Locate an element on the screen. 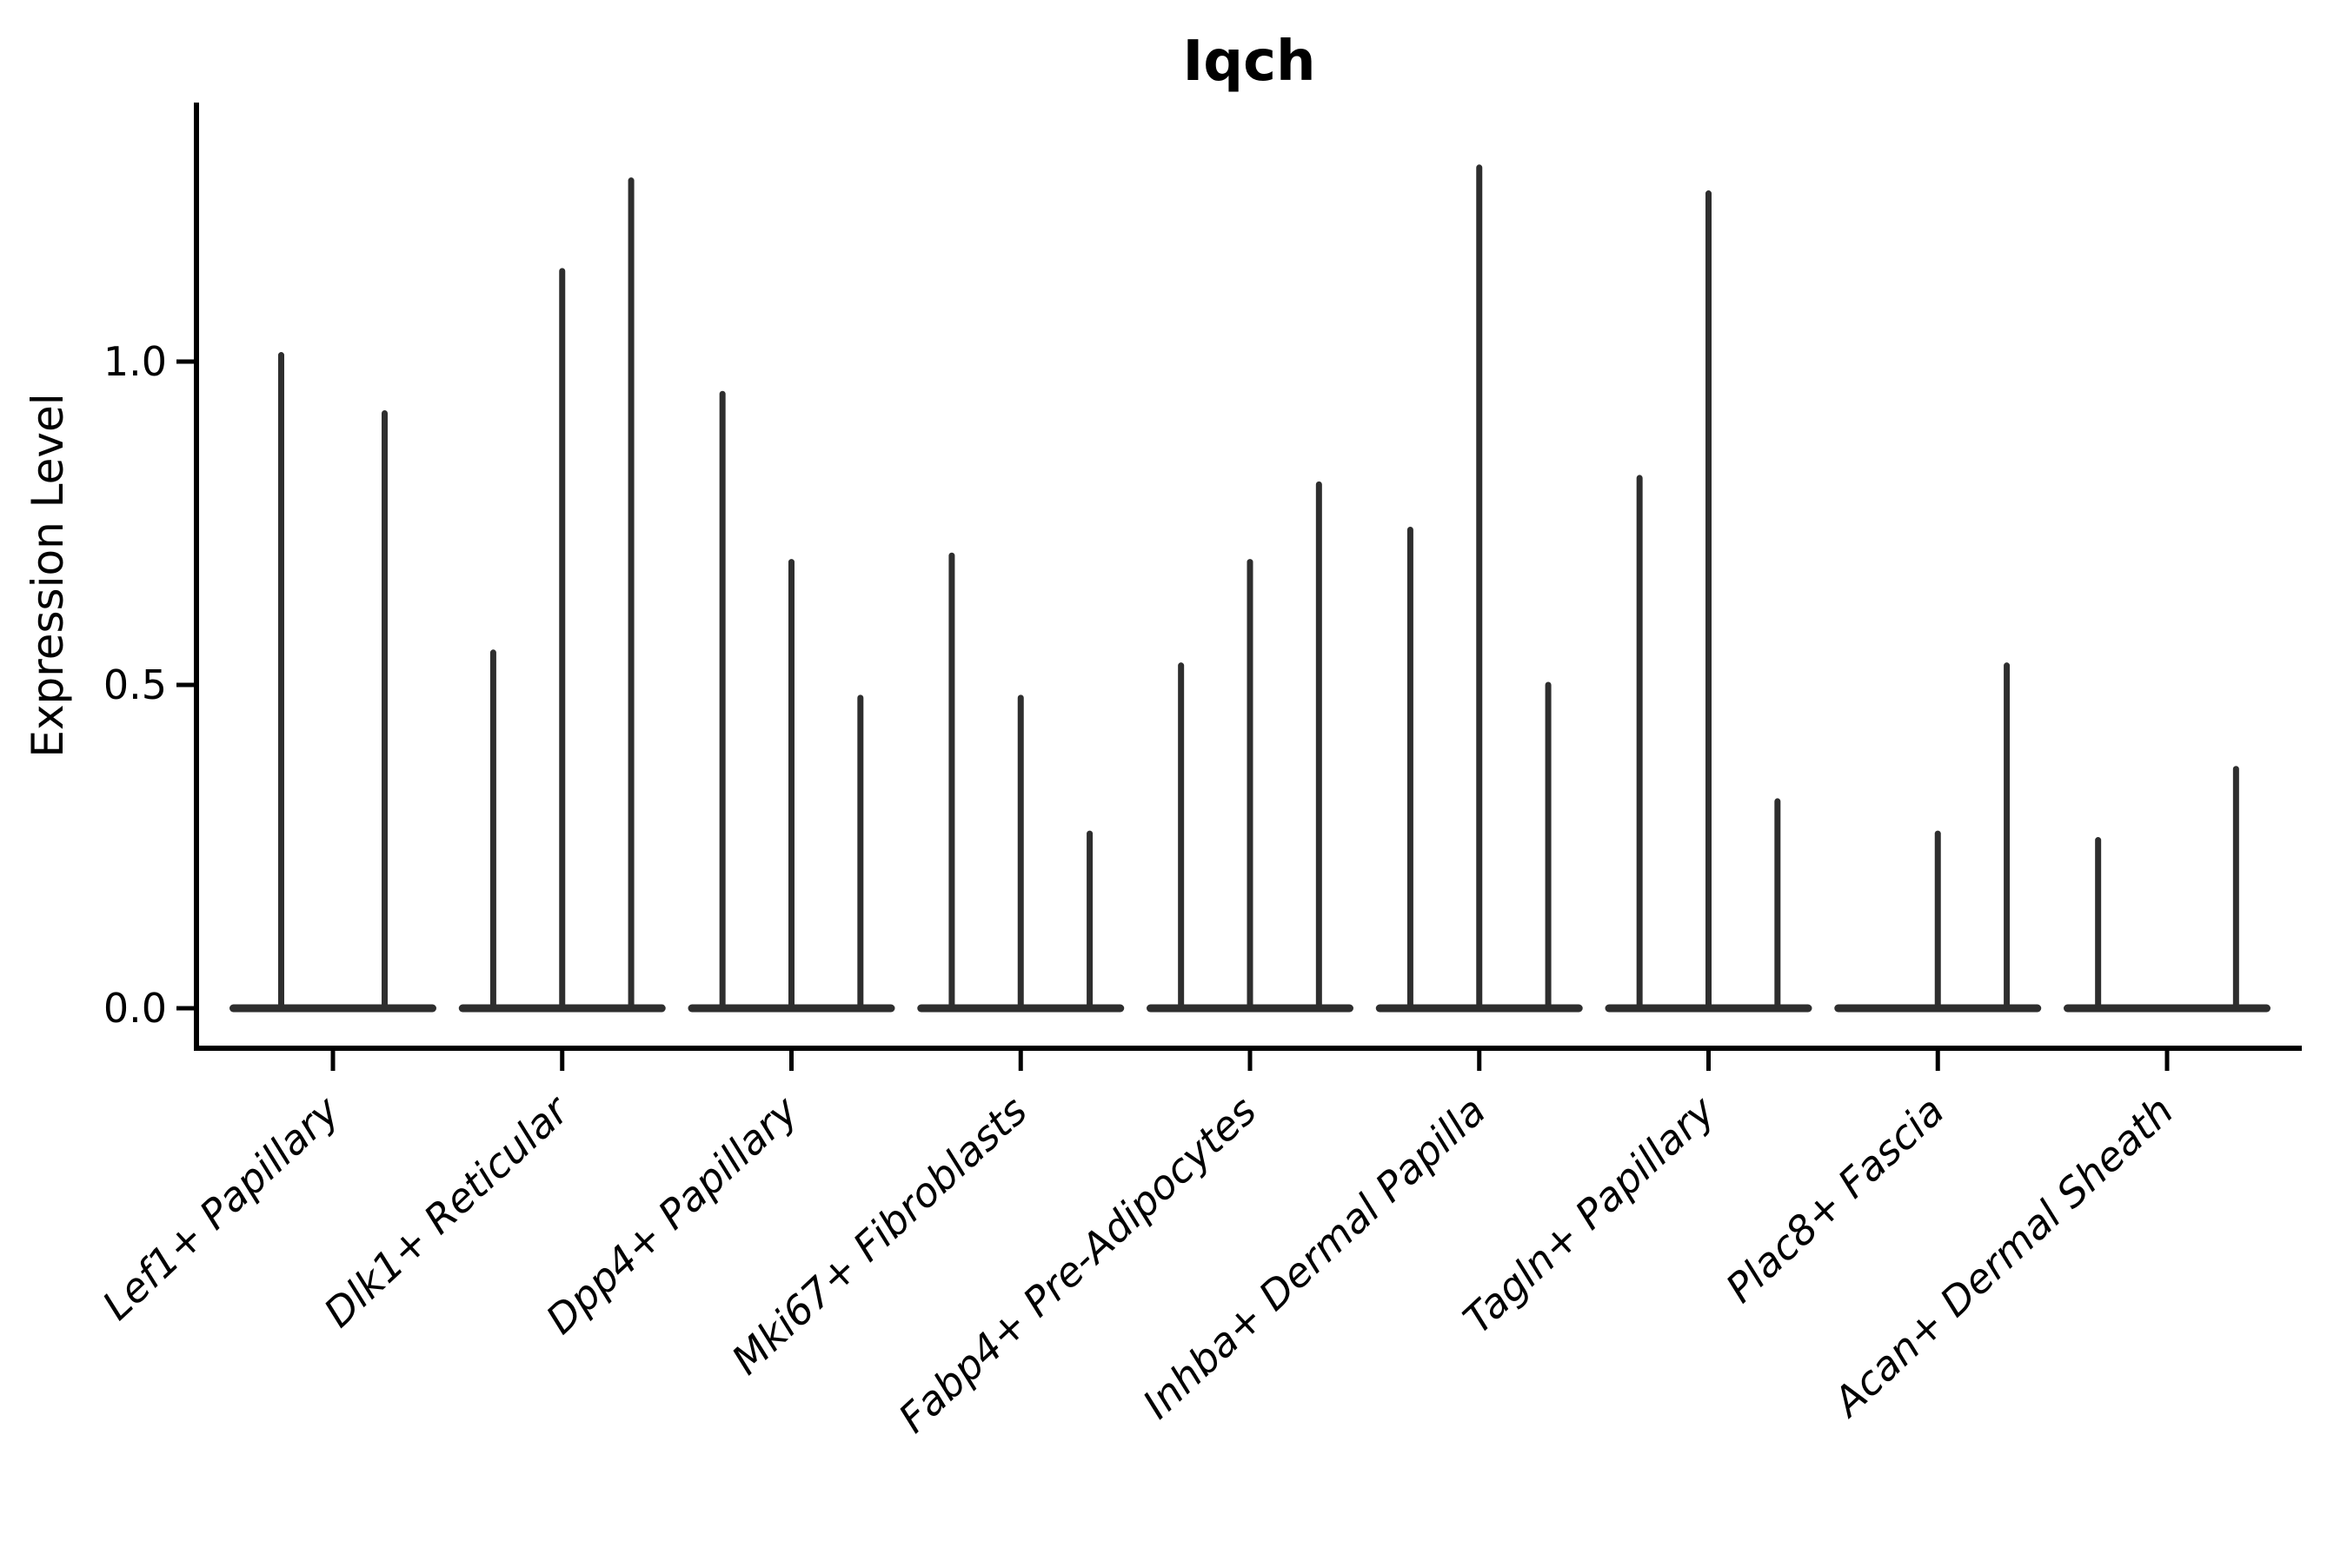 This screenshot has height=1568, width=2347. x-tick-label: Tagln+ Papillary is located at coordinates (1589, 1214).